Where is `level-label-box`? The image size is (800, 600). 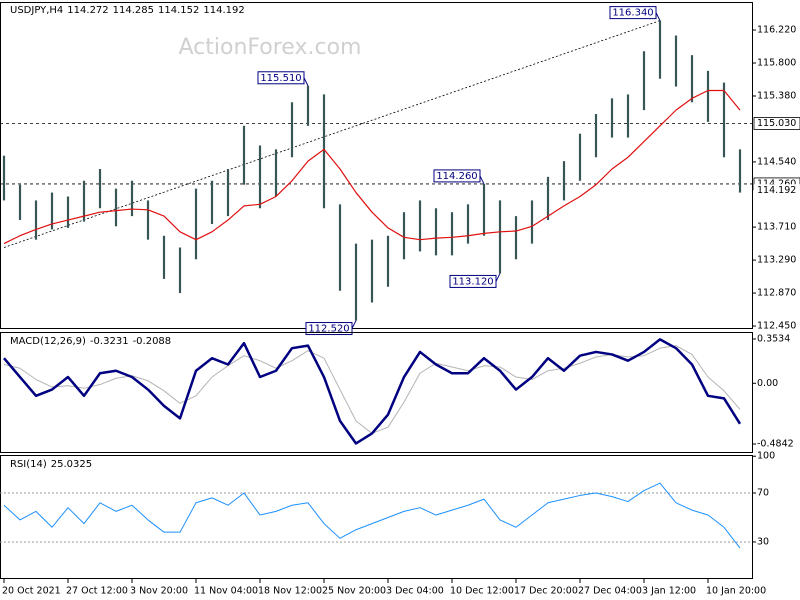 level-label-box is located at coordinates (776, 123).